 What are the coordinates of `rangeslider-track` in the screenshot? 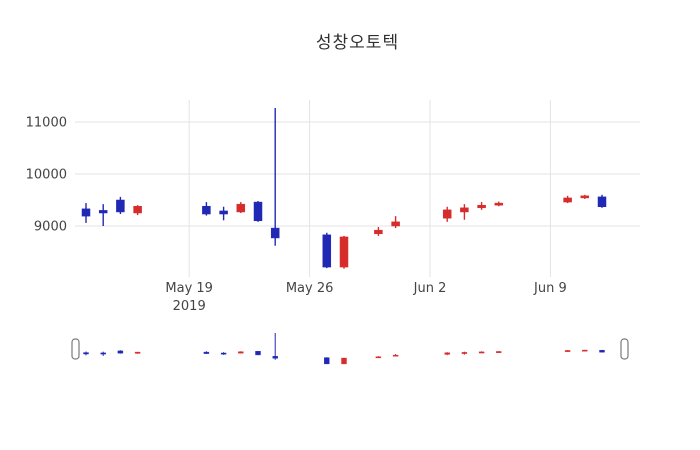 It's located at (350, 349).